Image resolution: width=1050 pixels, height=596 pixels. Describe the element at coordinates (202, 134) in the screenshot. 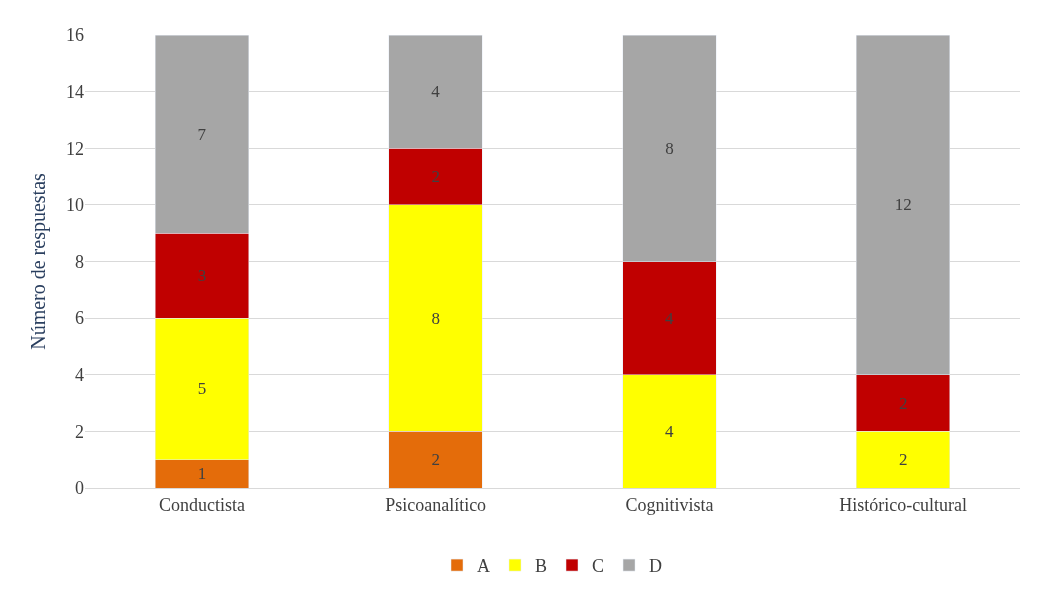

I see `data-label: 7` at that location.